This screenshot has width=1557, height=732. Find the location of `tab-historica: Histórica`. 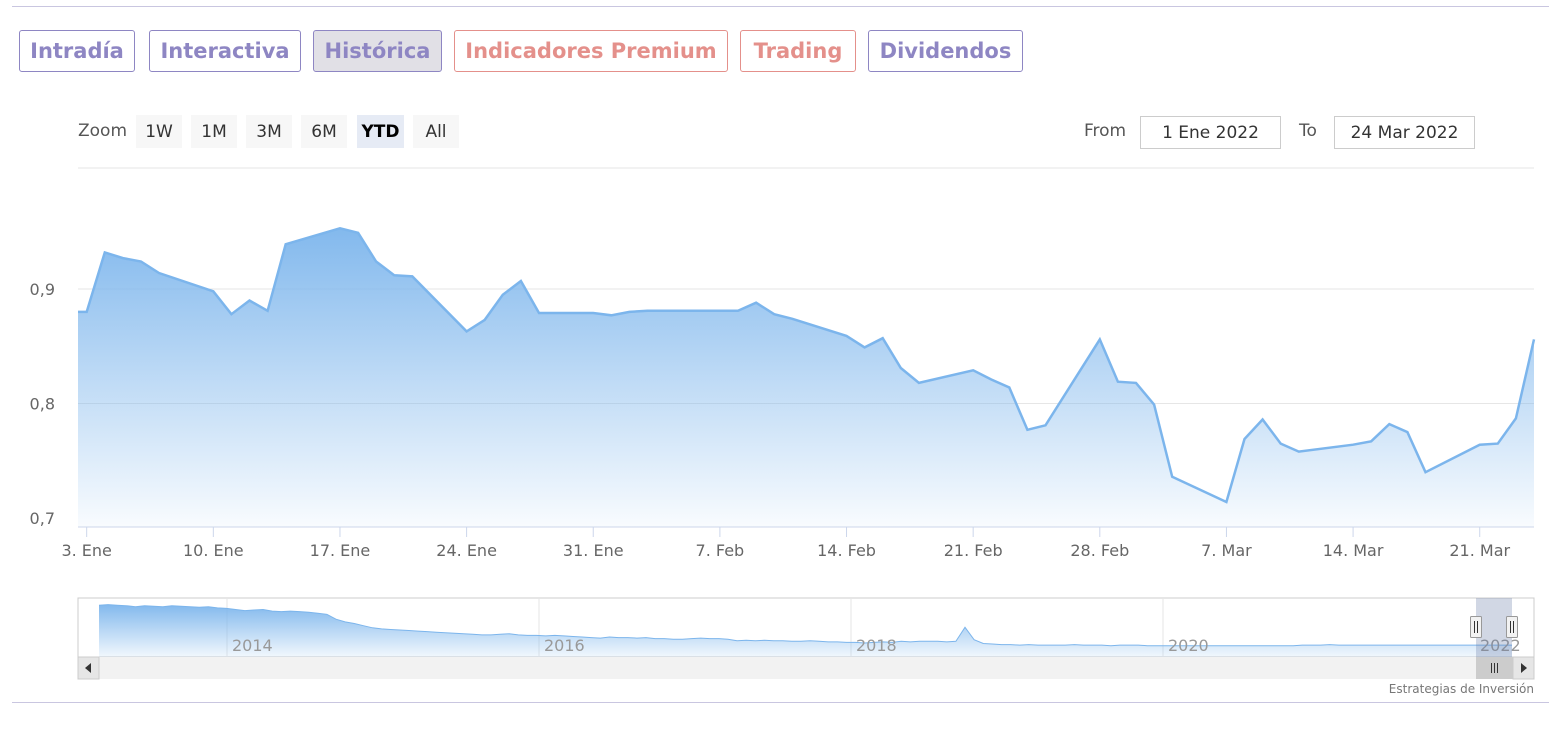

tab-historica: Histórica is located at coordinates (377, 51).